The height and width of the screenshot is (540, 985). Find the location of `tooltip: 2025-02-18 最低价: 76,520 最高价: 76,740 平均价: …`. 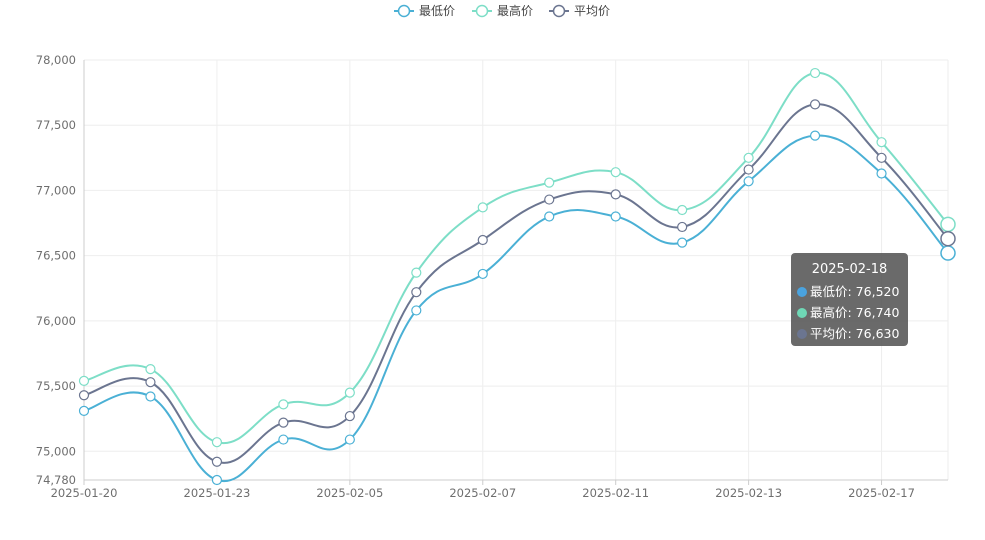

tooltip: 2025-02-18 最低价: 76,520 最高价: 76,740 平均价: … is located at coordinates (849, 299).